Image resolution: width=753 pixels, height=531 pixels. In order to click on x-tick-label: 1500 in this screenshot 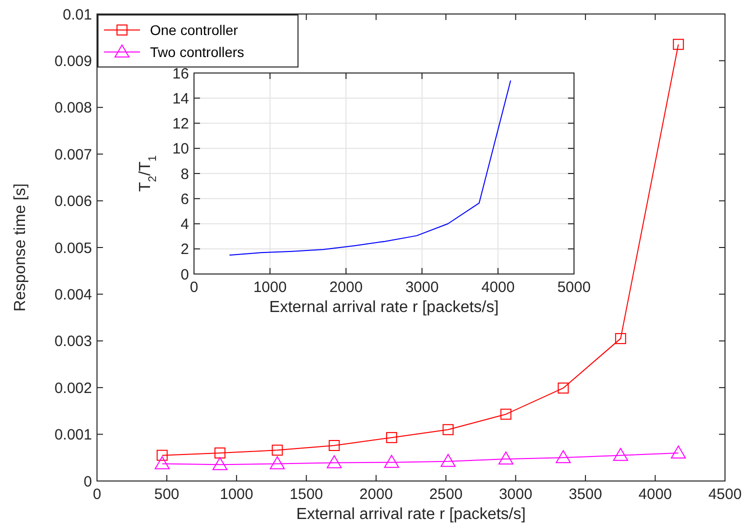, I will do `click(307, 494)`.